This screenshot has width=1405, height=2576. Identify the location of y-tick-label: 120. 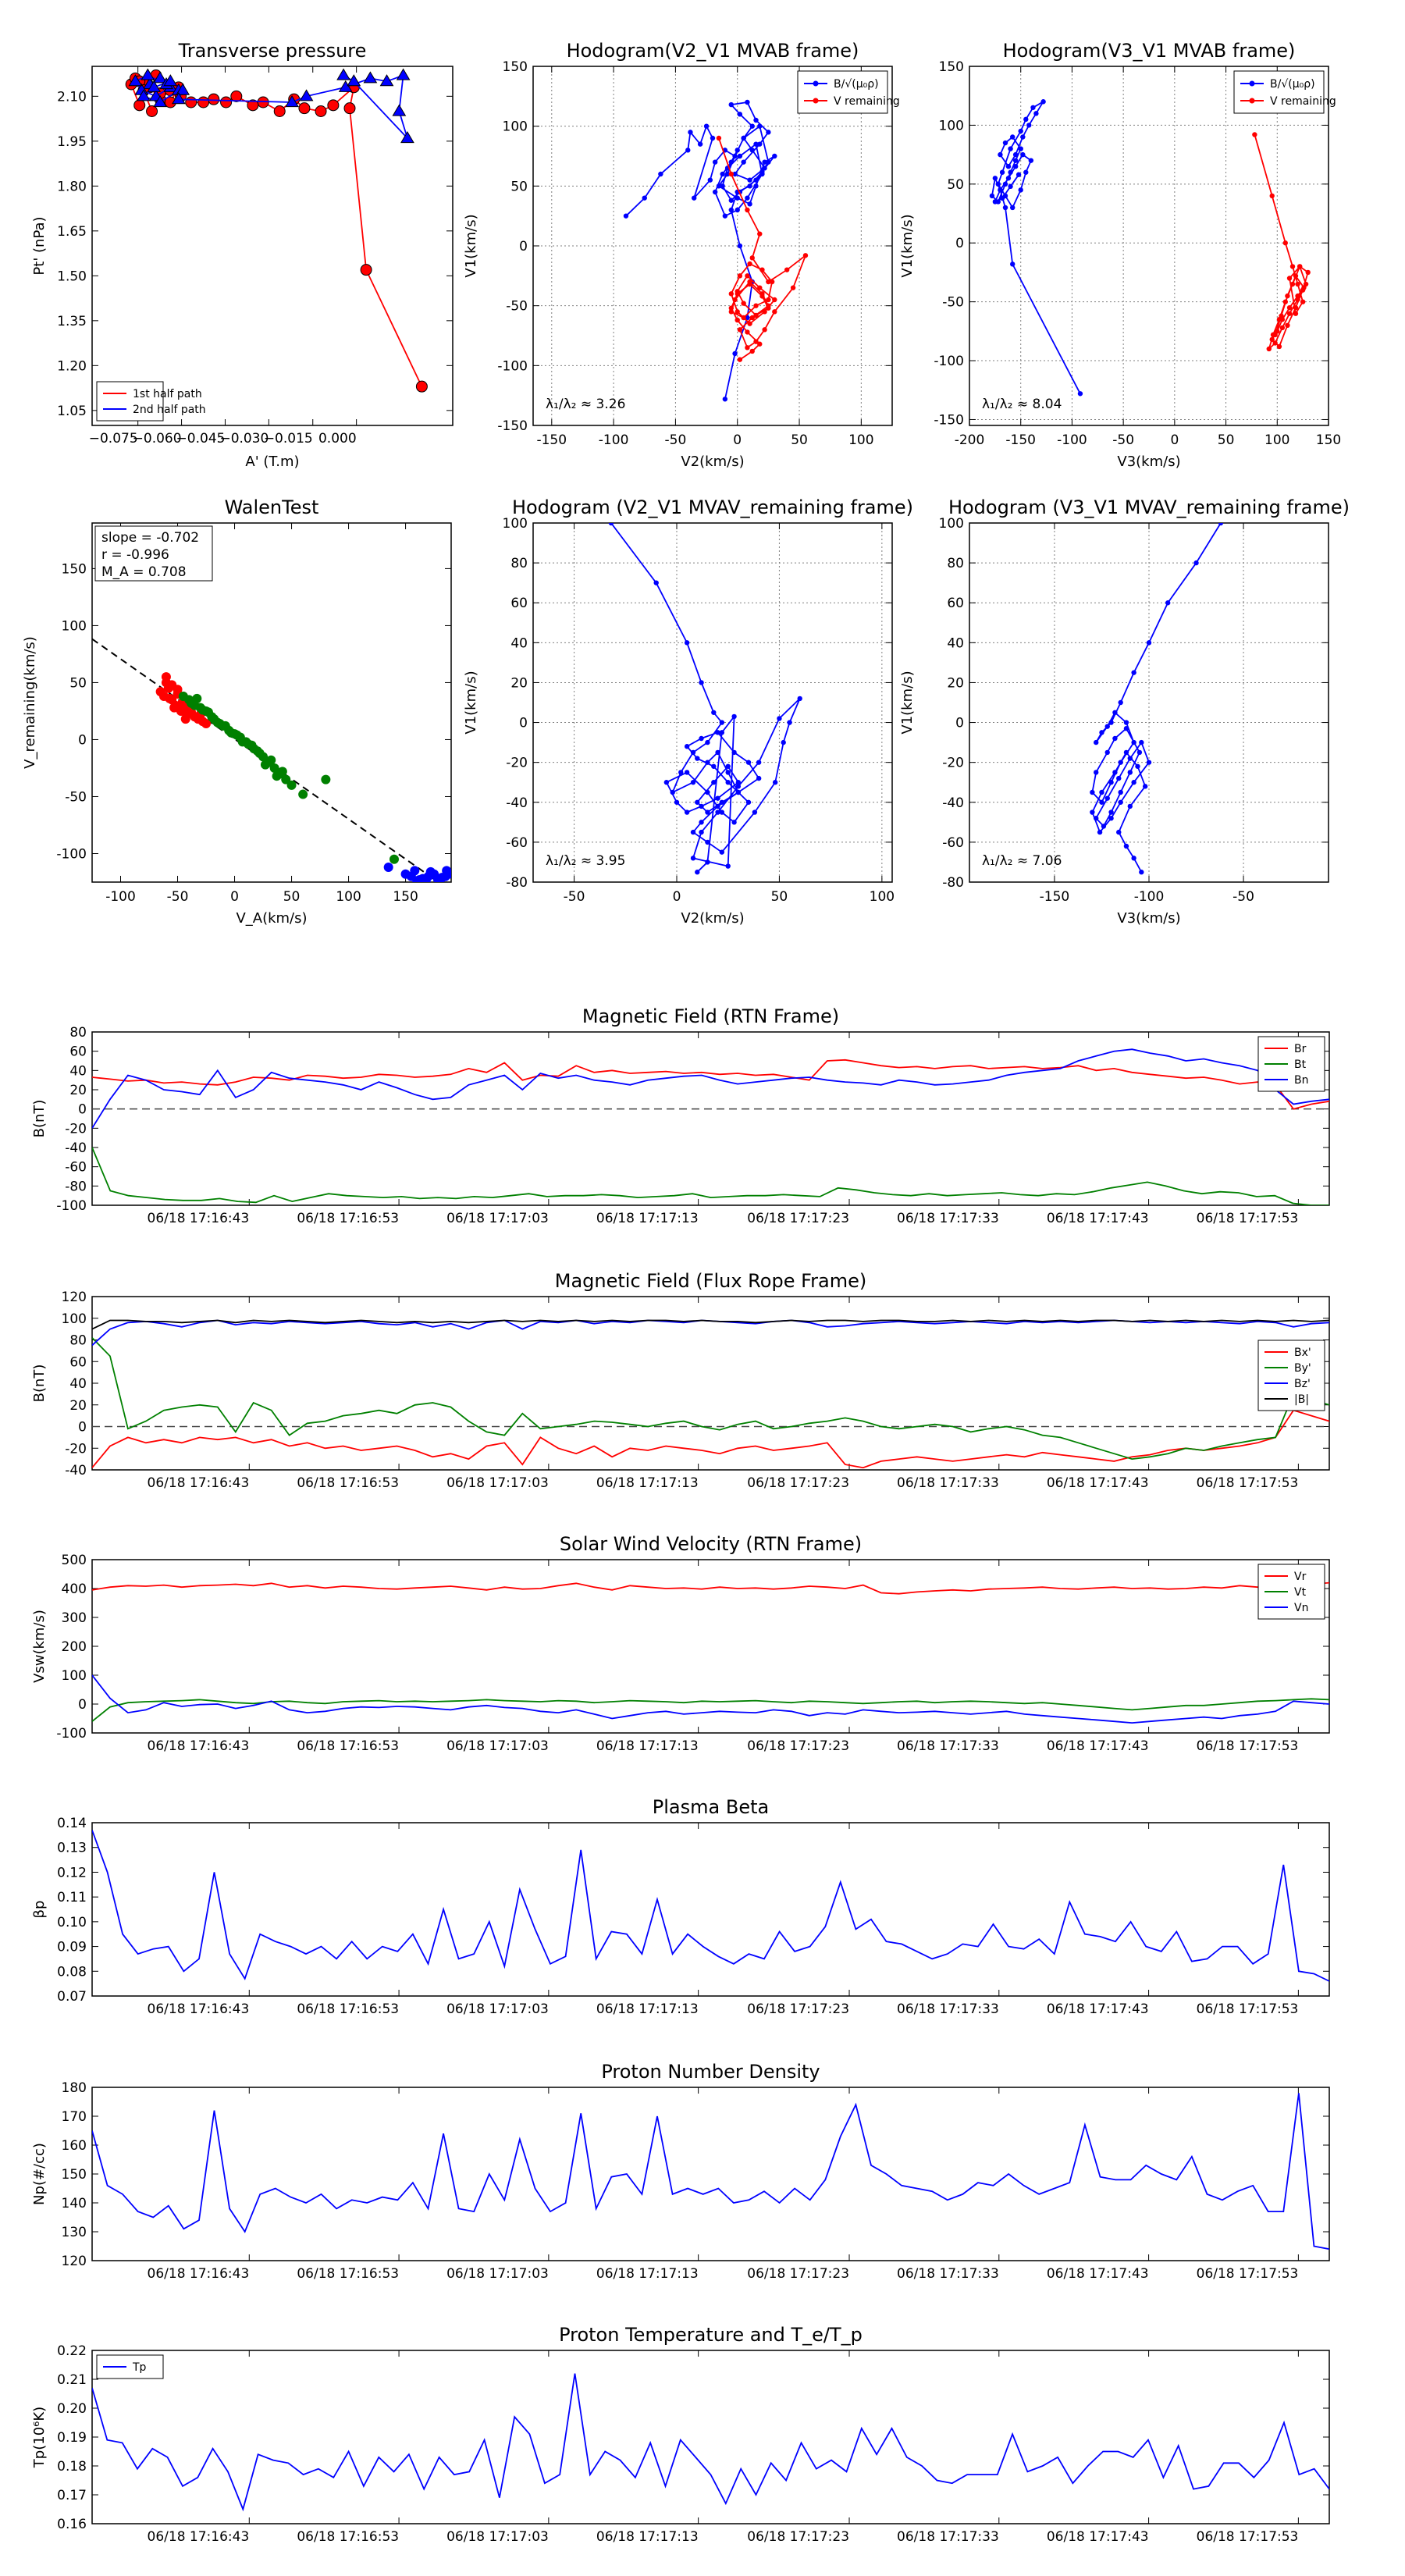
(74, 1297).